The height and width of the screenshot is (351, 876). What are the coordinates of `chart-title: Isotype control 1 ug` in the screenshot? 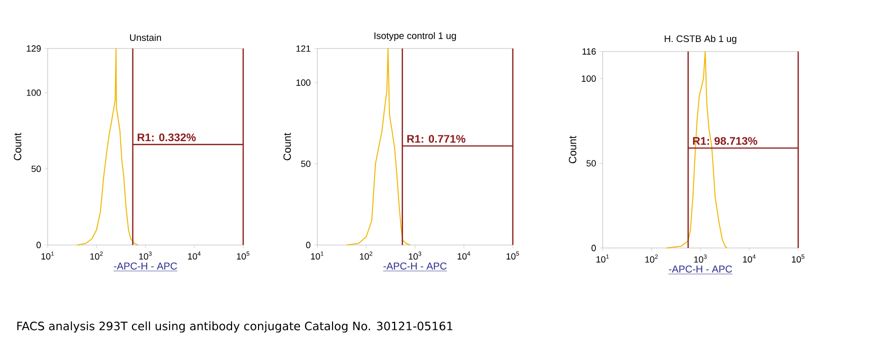 It's located at (415, 36).